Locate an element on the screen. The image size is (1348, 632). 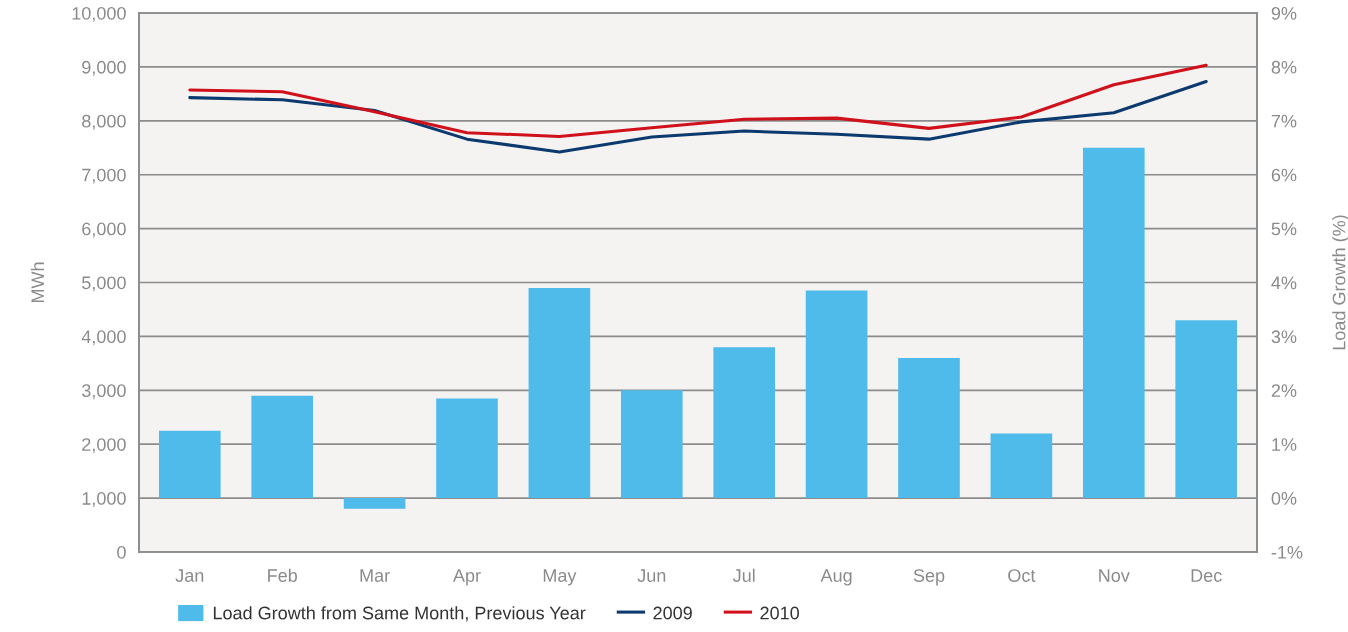
y-tick-label: 10,000 is located at coordinates (99, 14).